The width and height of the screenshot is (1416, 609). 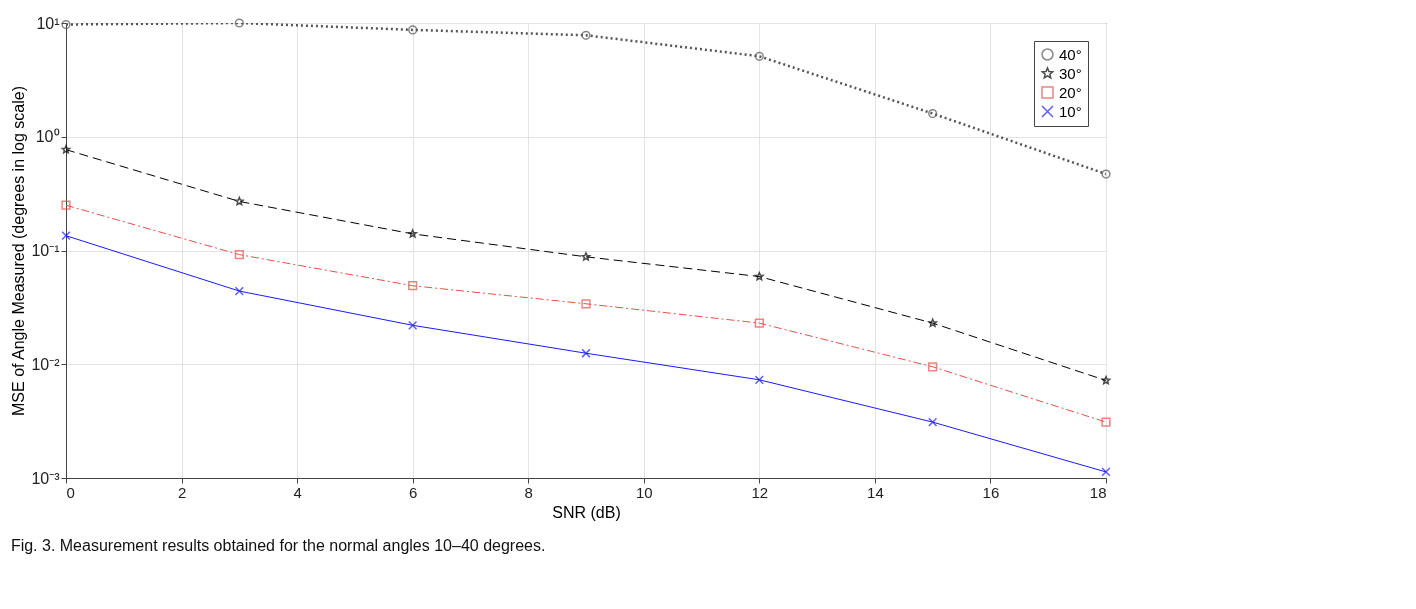 I want to click on x-tick-label: 2, so click(x=182, y=492).